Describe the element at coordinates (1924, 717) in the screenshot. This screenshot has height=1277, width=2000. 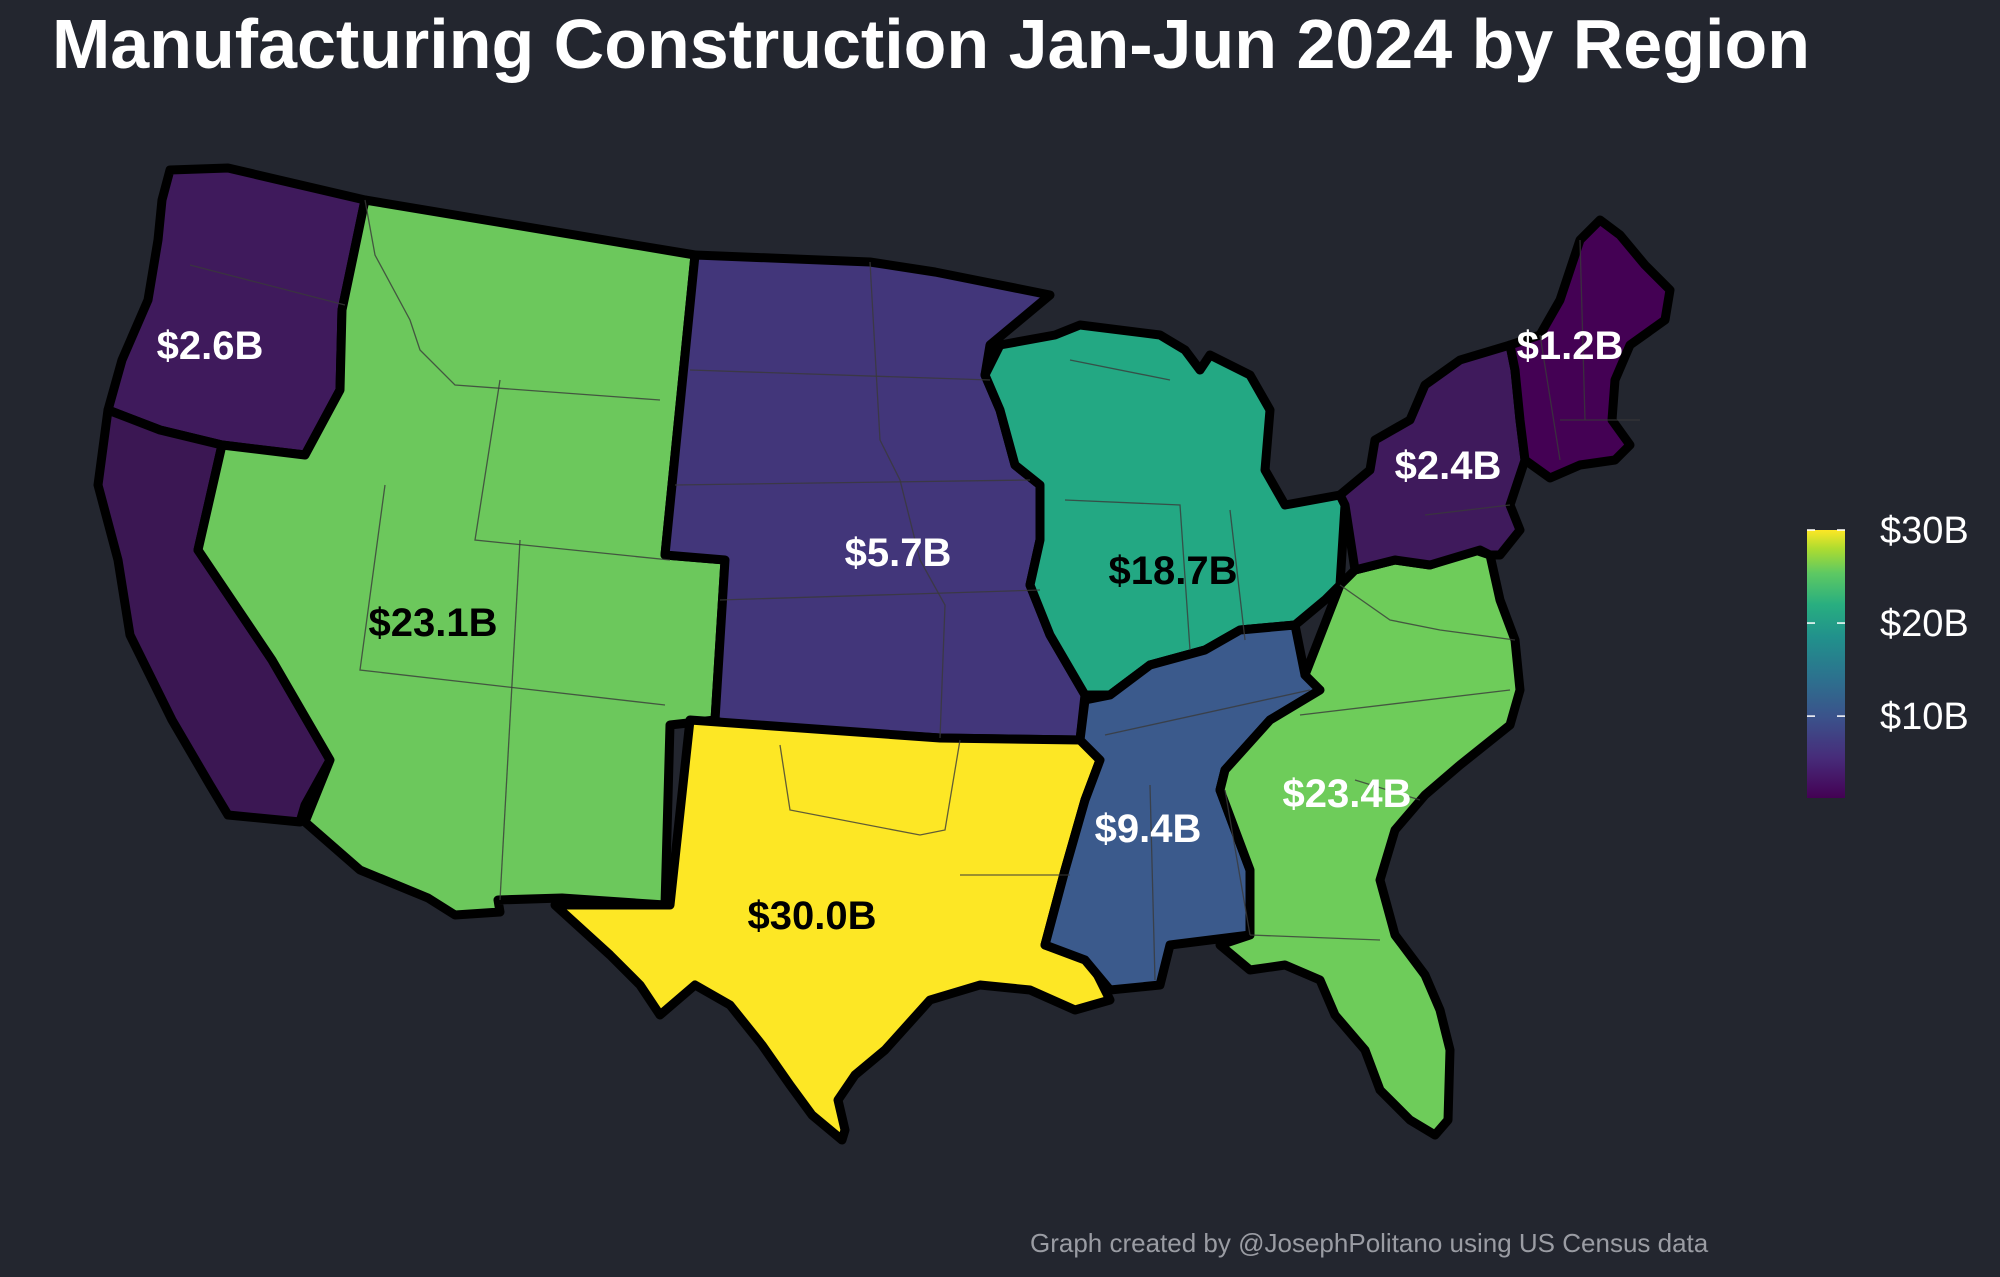
I see `legend-tick-label: $10B` at that location.